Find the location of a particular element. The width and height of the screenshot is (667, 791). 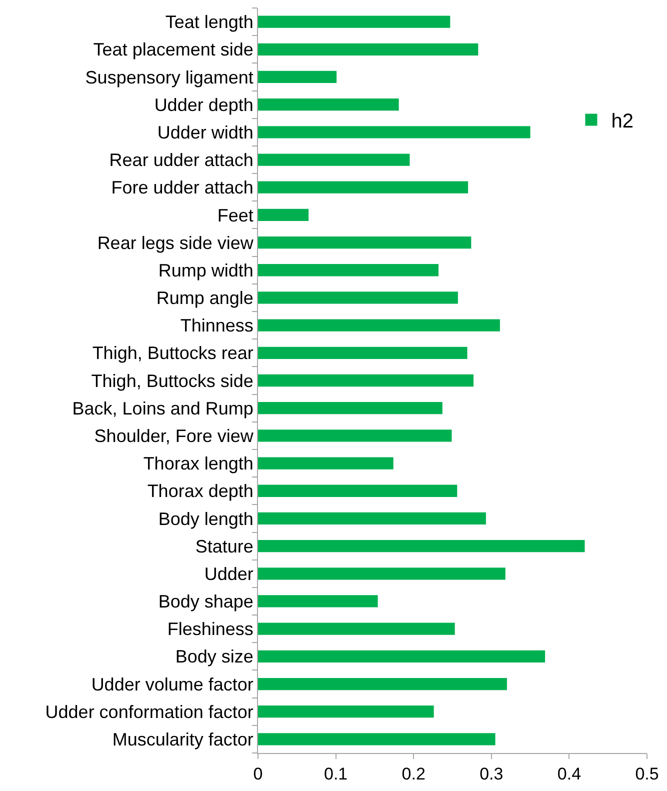

y-tick-label: Body length is located at coordinates (206, 518).